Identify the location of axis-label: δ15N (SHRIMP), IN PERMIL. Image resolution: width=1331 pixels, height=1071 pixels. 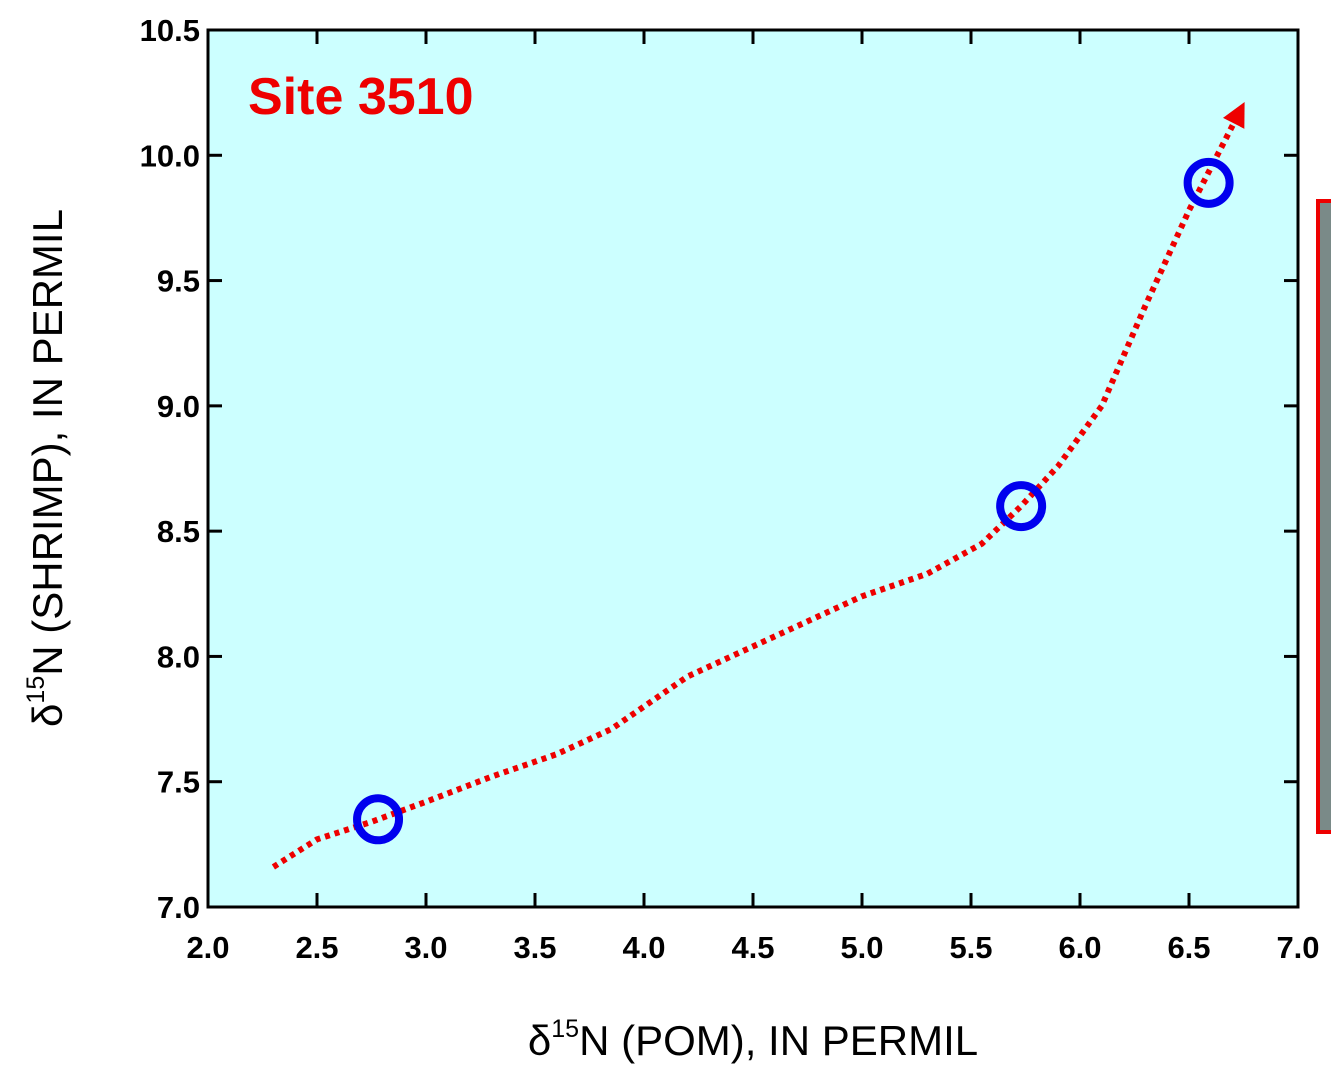
(46, 468).